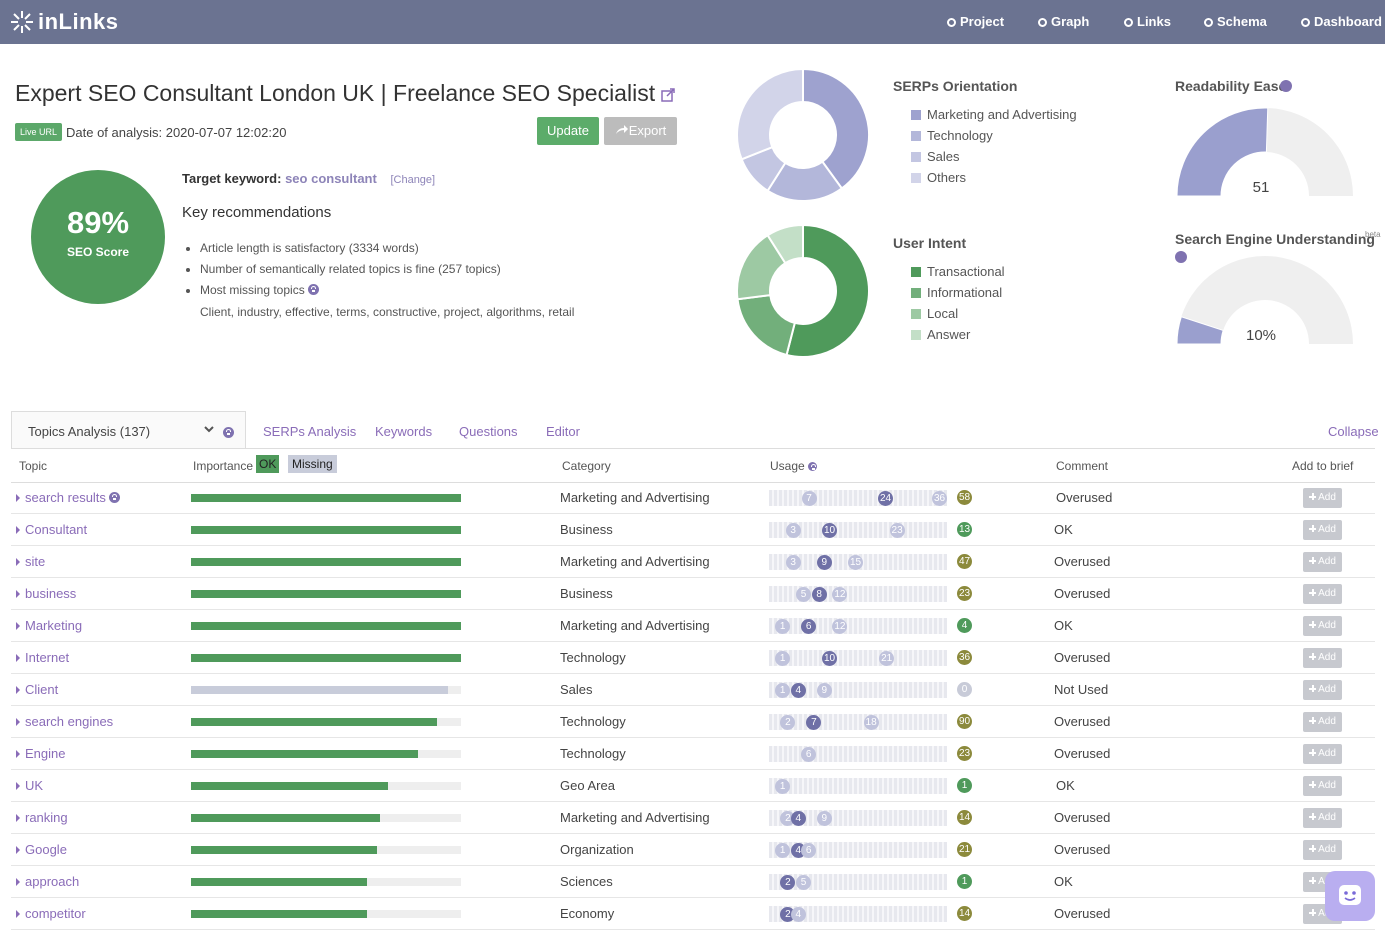 This screenshot has height=930, width=1385. Describe the element at coordinates (64, 721) in the screenshot. I see `topic-link: search engines` at that location.